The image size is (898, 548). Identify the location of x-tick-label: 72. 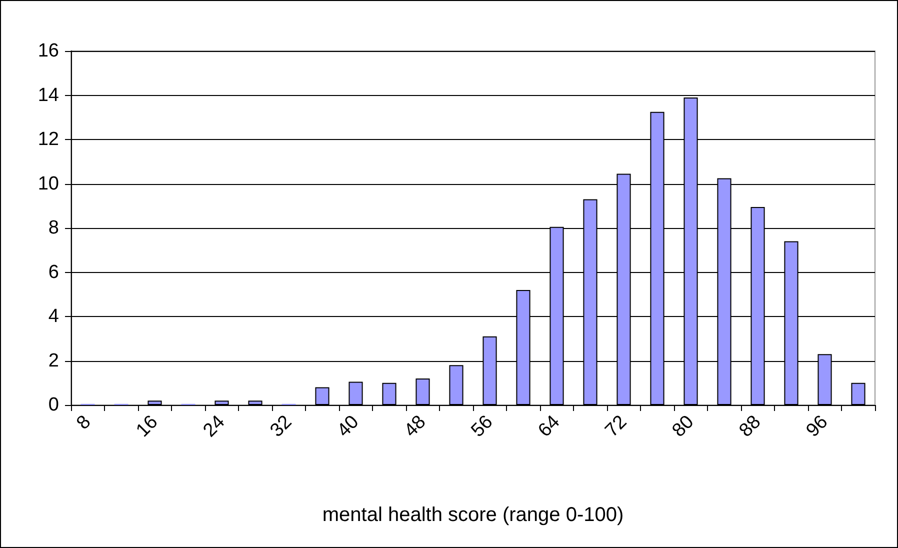
(616, 427).